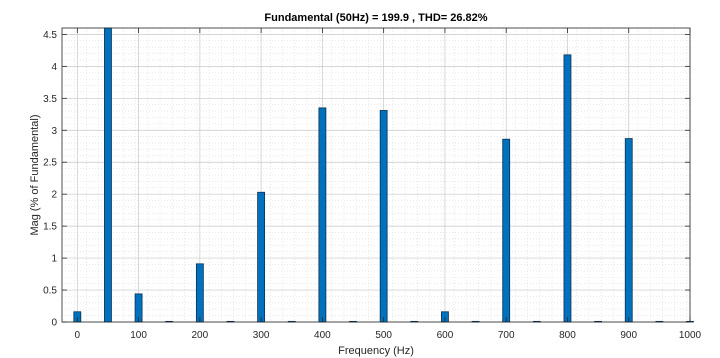 This screenshot has width=720, height=358. I want to click on y-tick-label: 2, so click(54, 195).